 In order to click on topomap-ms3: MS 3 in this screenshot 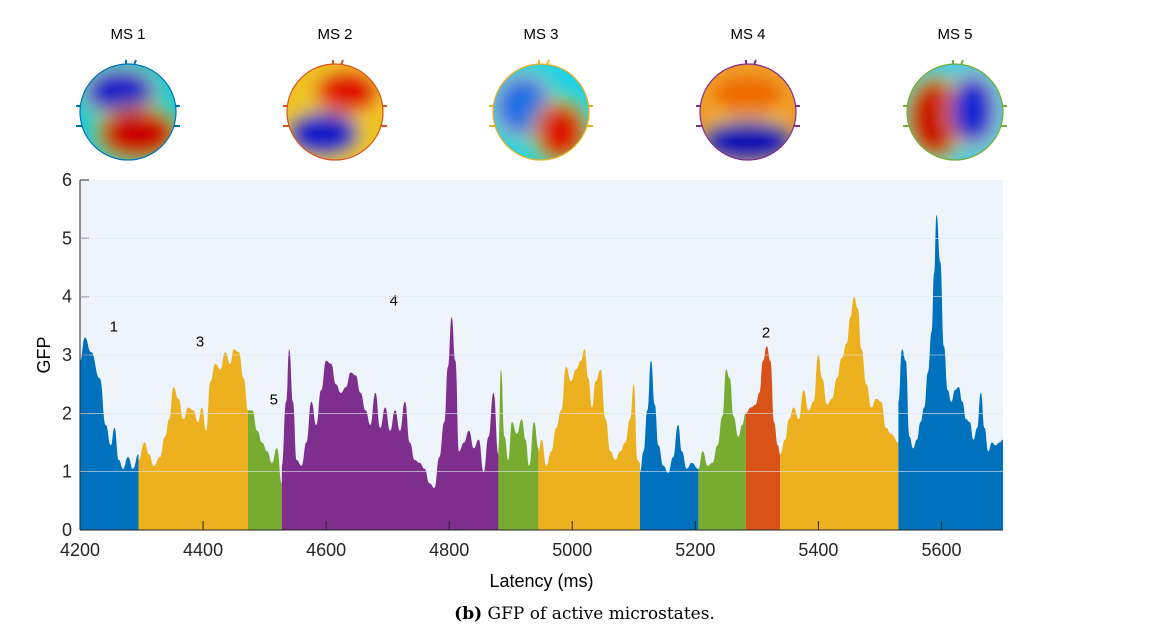, I will do `click(541, 93)`.